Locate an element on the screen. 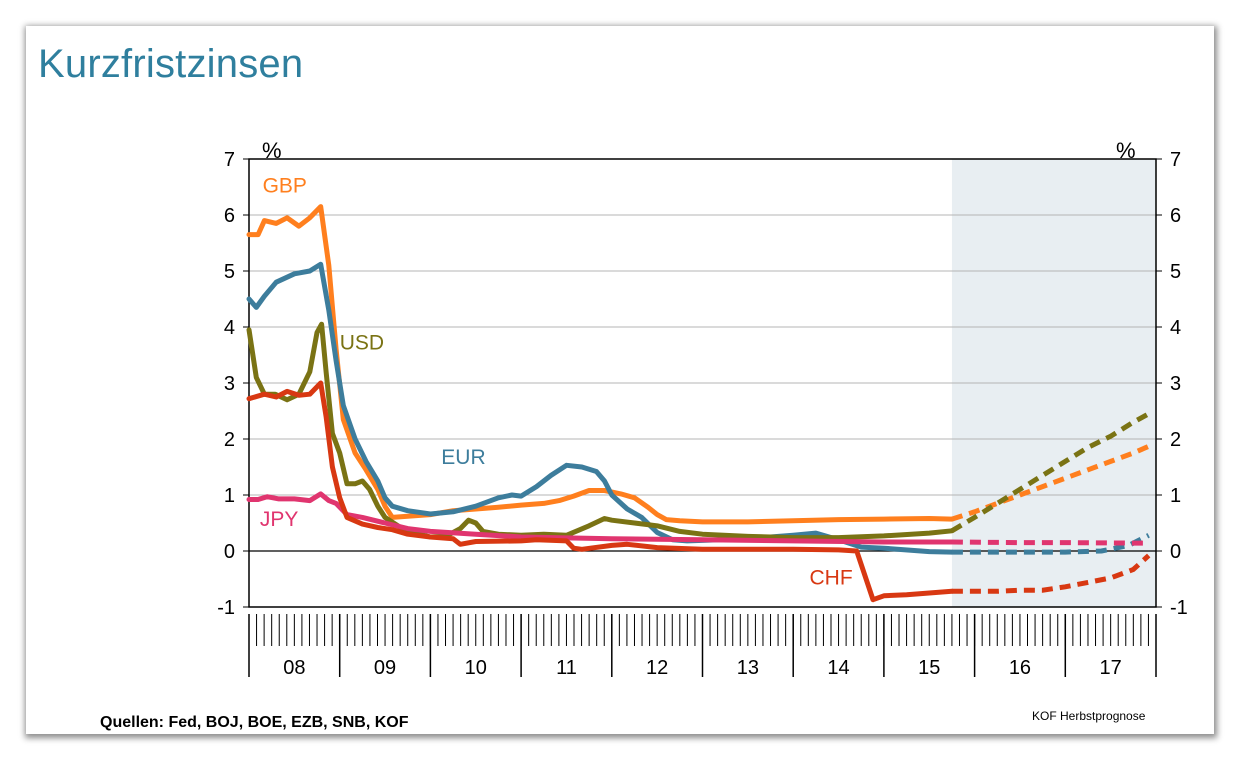 This screenshot has width=1241, height=764. x-tick-label: 16 is located at coordinates (1020, 668).